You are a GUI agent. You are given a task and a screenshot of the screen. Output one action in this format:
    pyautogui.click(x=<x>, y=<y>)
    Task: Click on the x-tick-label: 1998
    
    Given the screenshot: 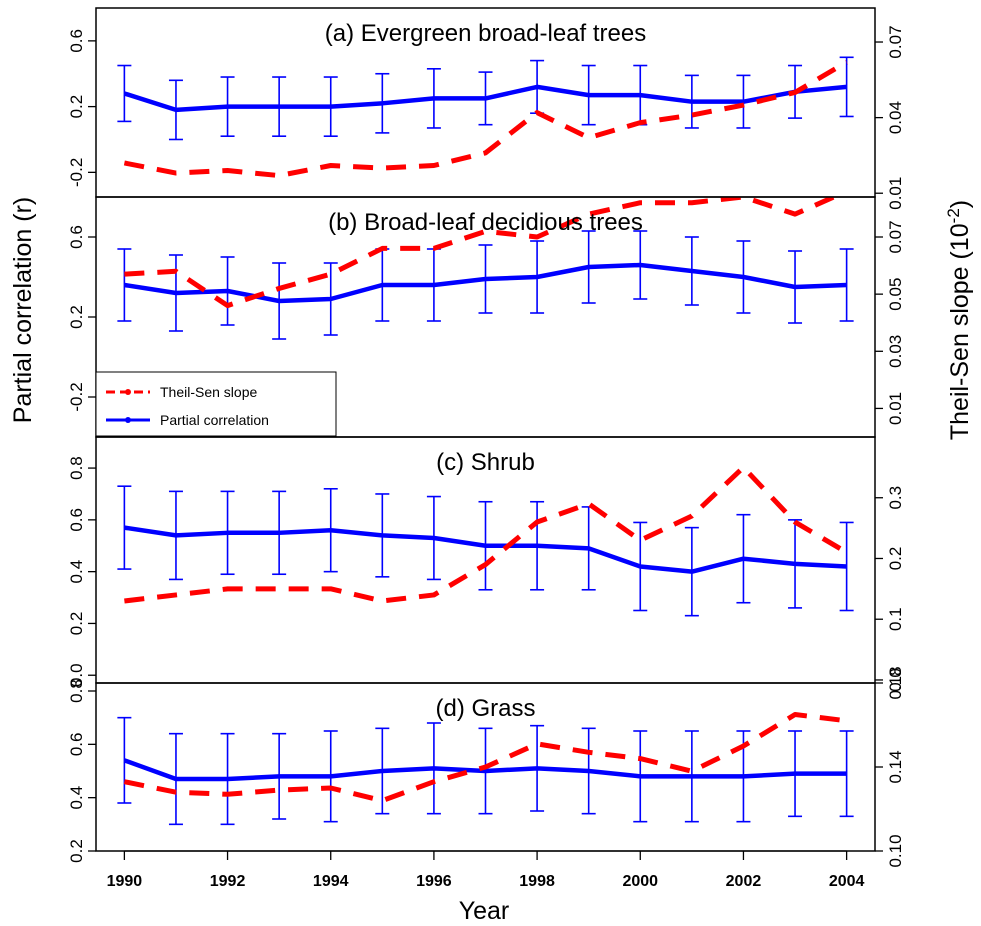 What is the action you would take?
    pyautogui.click(x=537, y=881)
    